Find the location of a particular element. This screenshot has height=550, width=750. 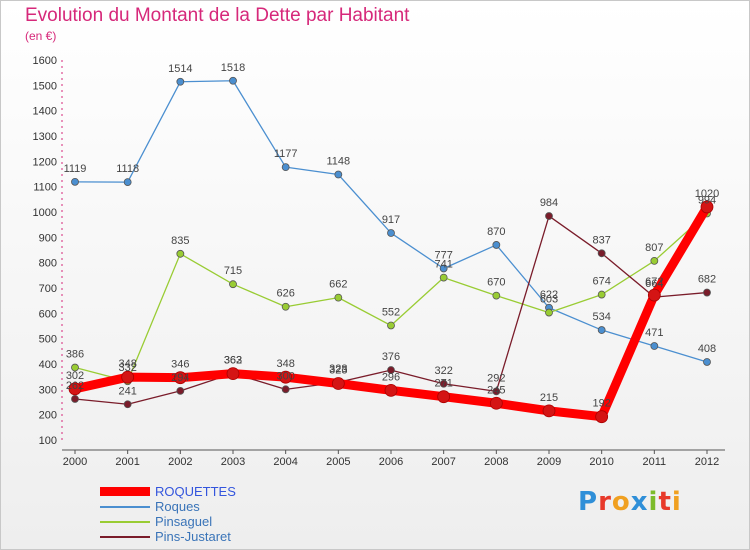

data-label-pinsaguel: 386 is located at coordinates (75, 355).